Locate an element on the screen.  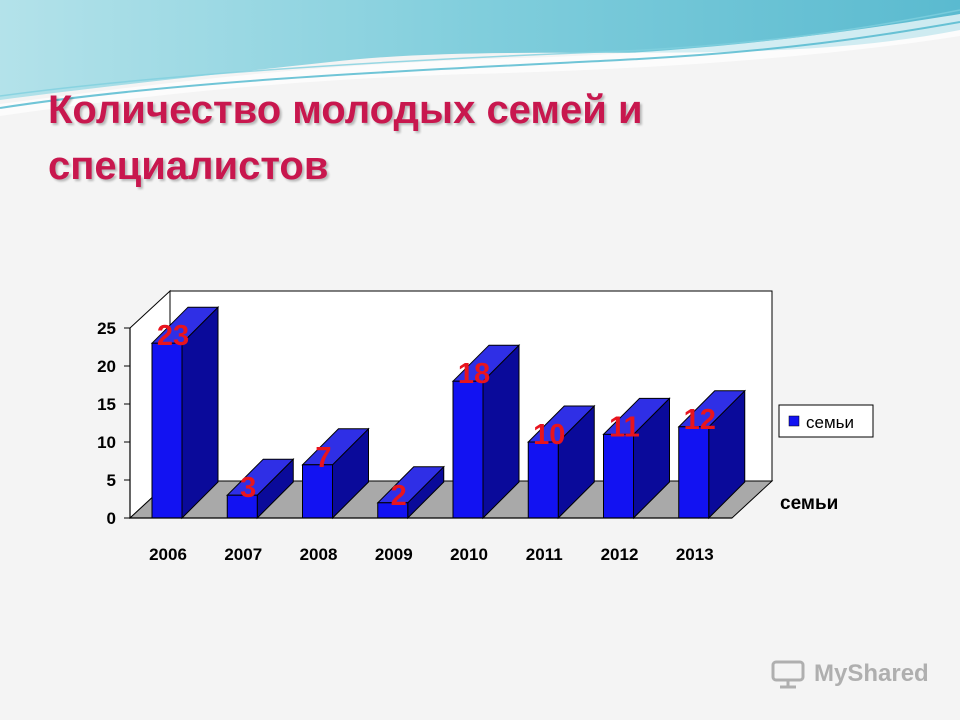
legend-entry: семьи is located at coordinates (830, 422).